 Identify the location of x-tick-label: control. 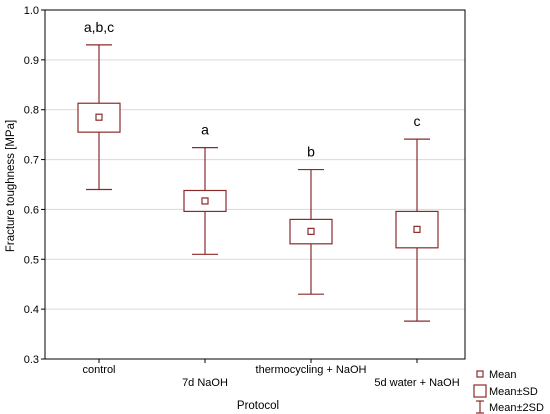
(98, 370).